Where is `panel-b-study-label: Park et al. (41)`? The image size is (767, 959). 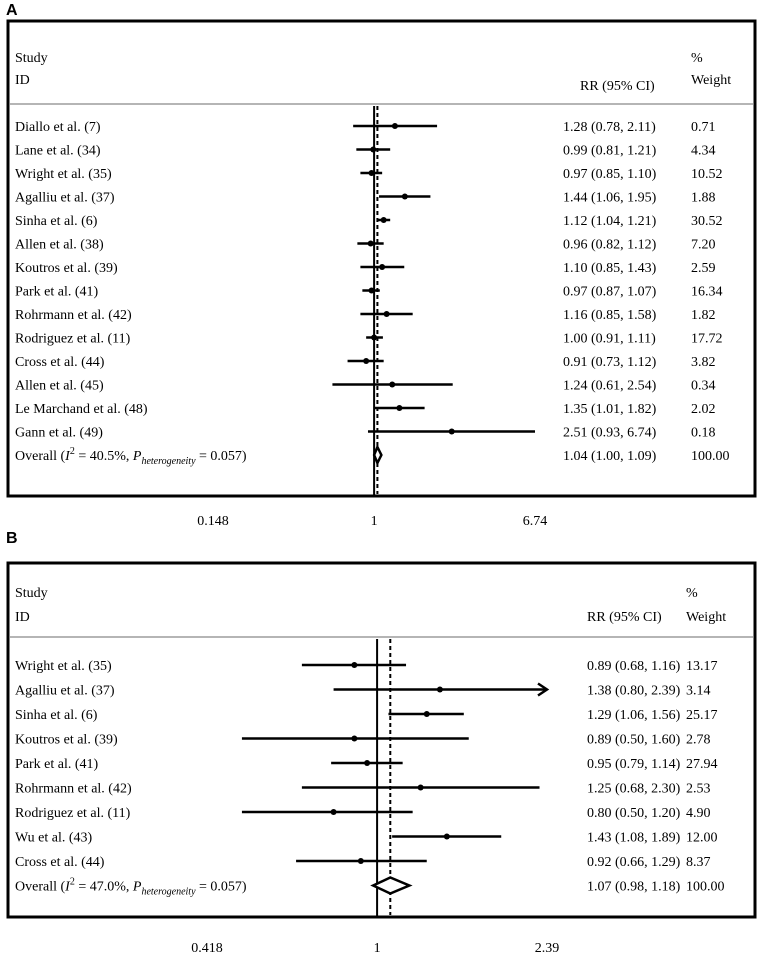
panel-b-study-label: Park et al. (41) is located at coordinates (57, 764).